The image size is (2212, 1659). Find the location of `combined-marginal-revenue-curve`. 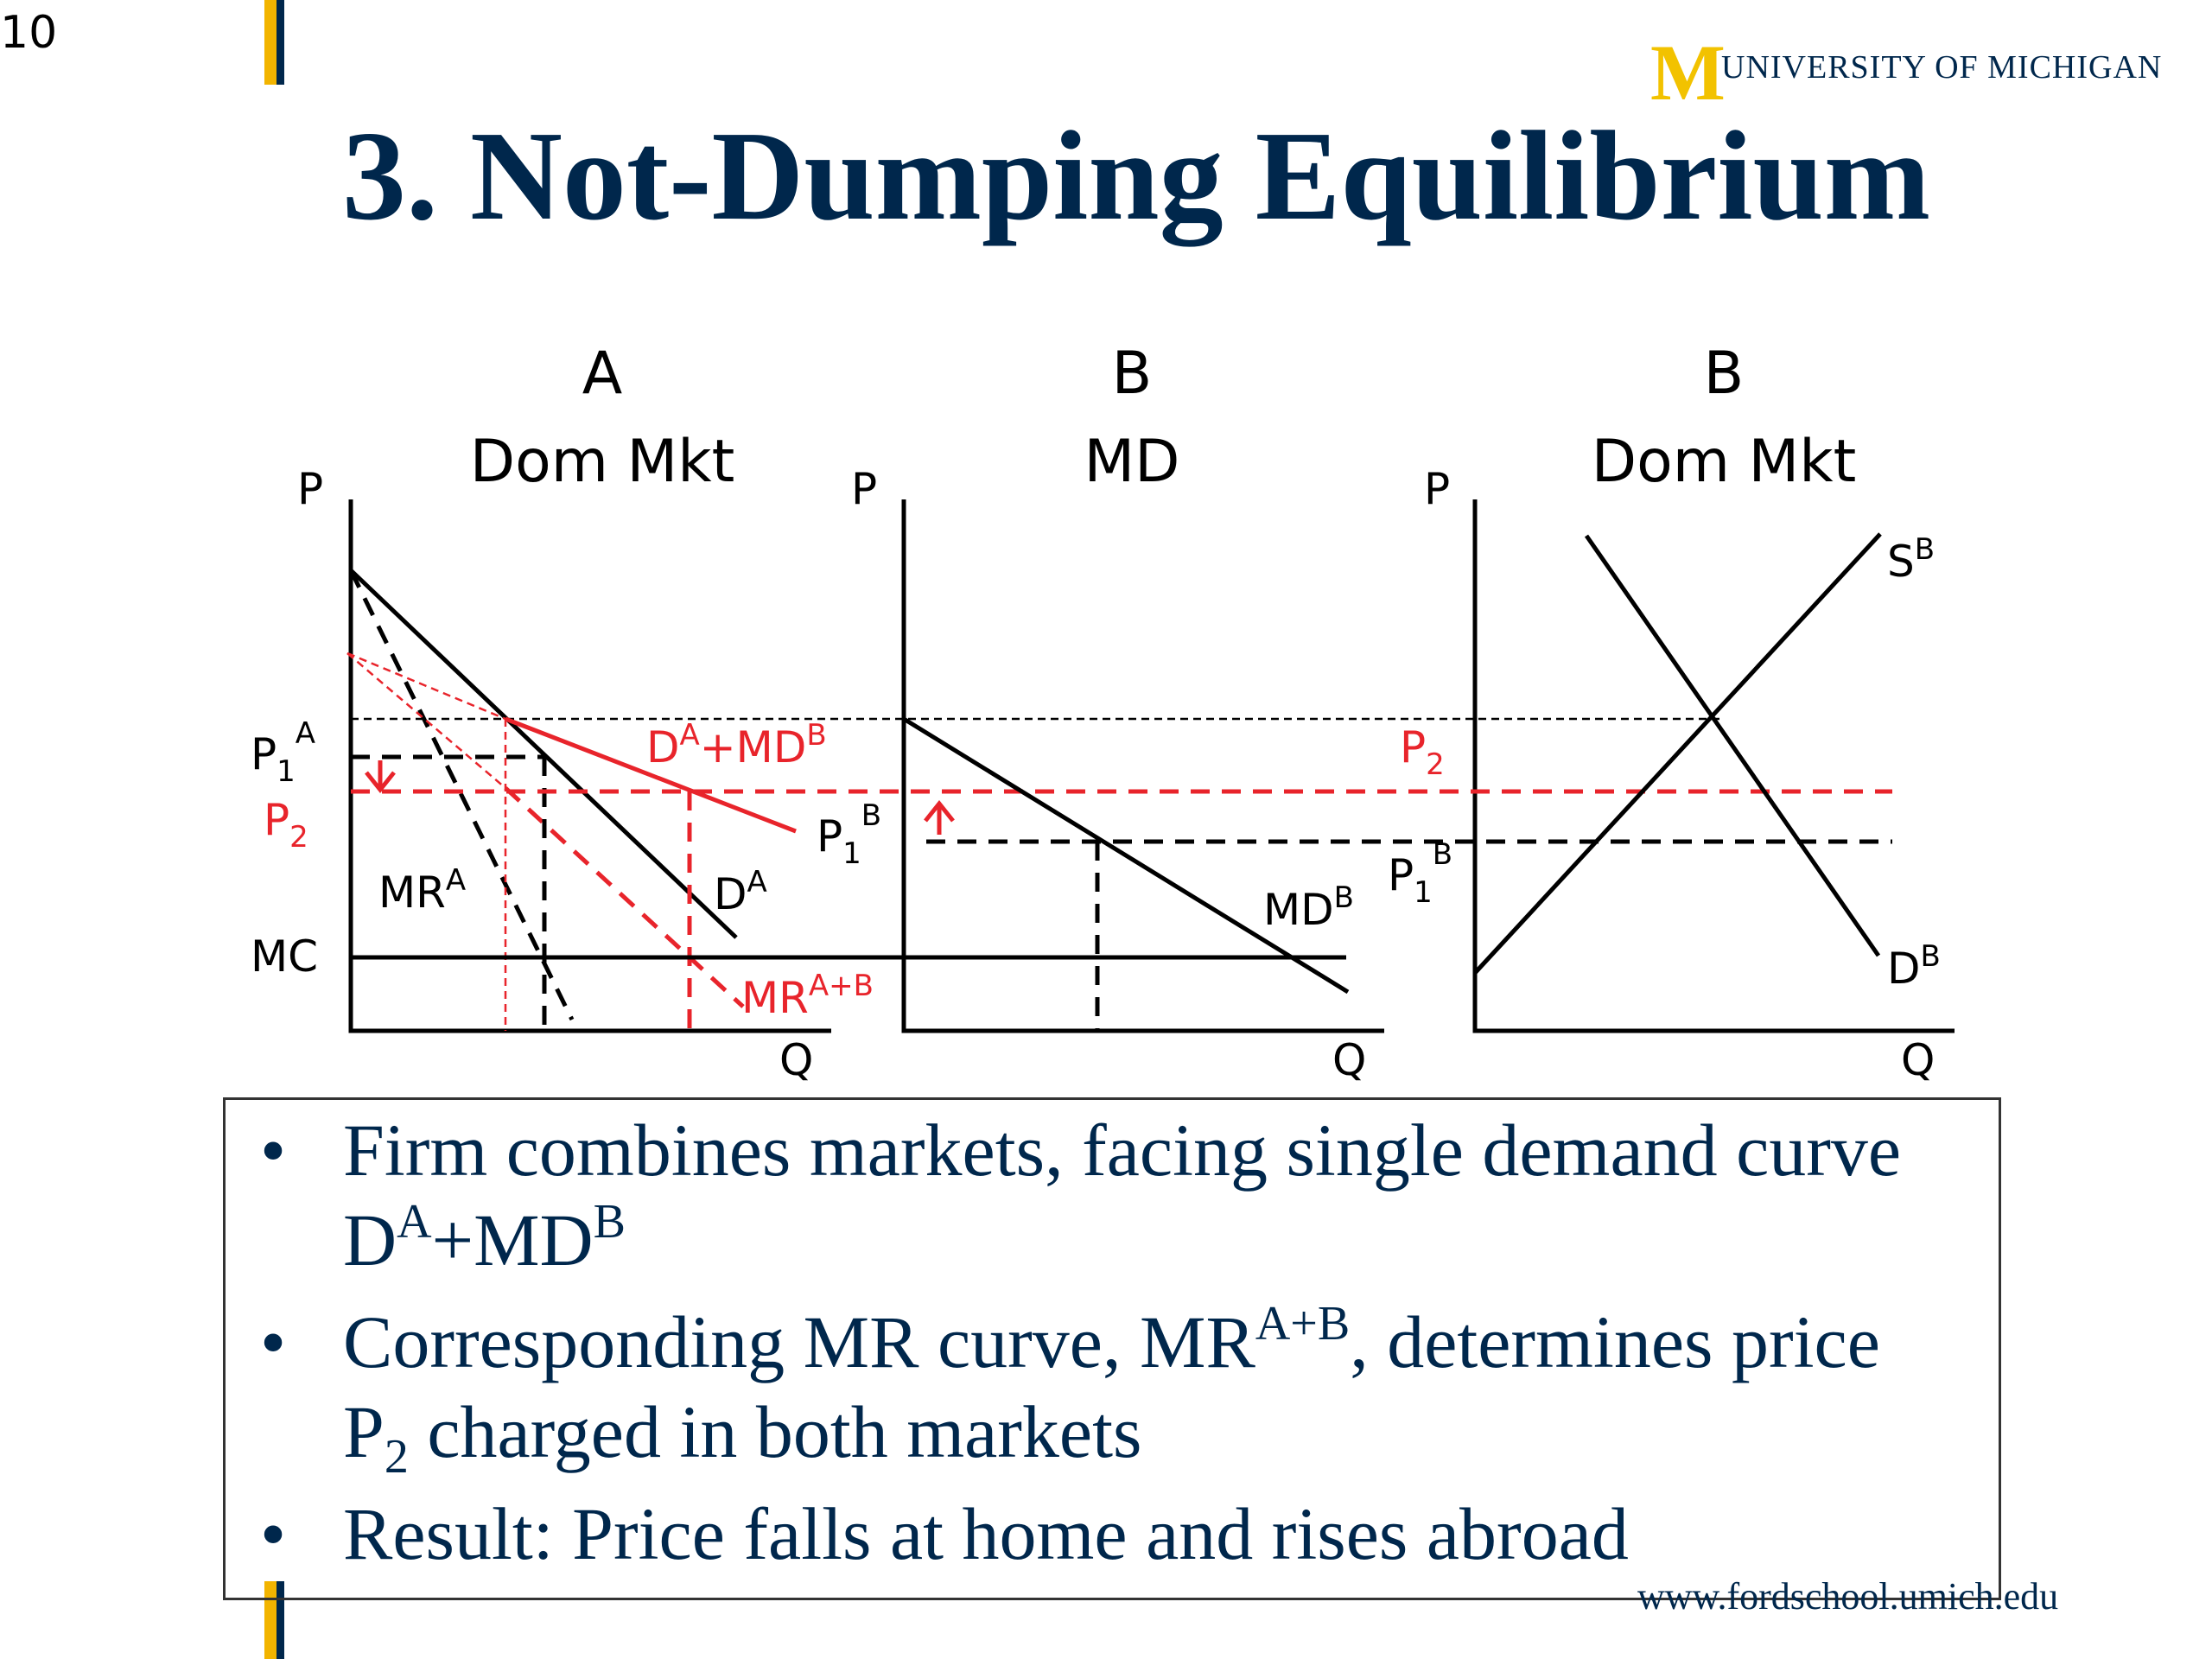

combined-marginal-revenue-curve is located at coordinates (624, 897).